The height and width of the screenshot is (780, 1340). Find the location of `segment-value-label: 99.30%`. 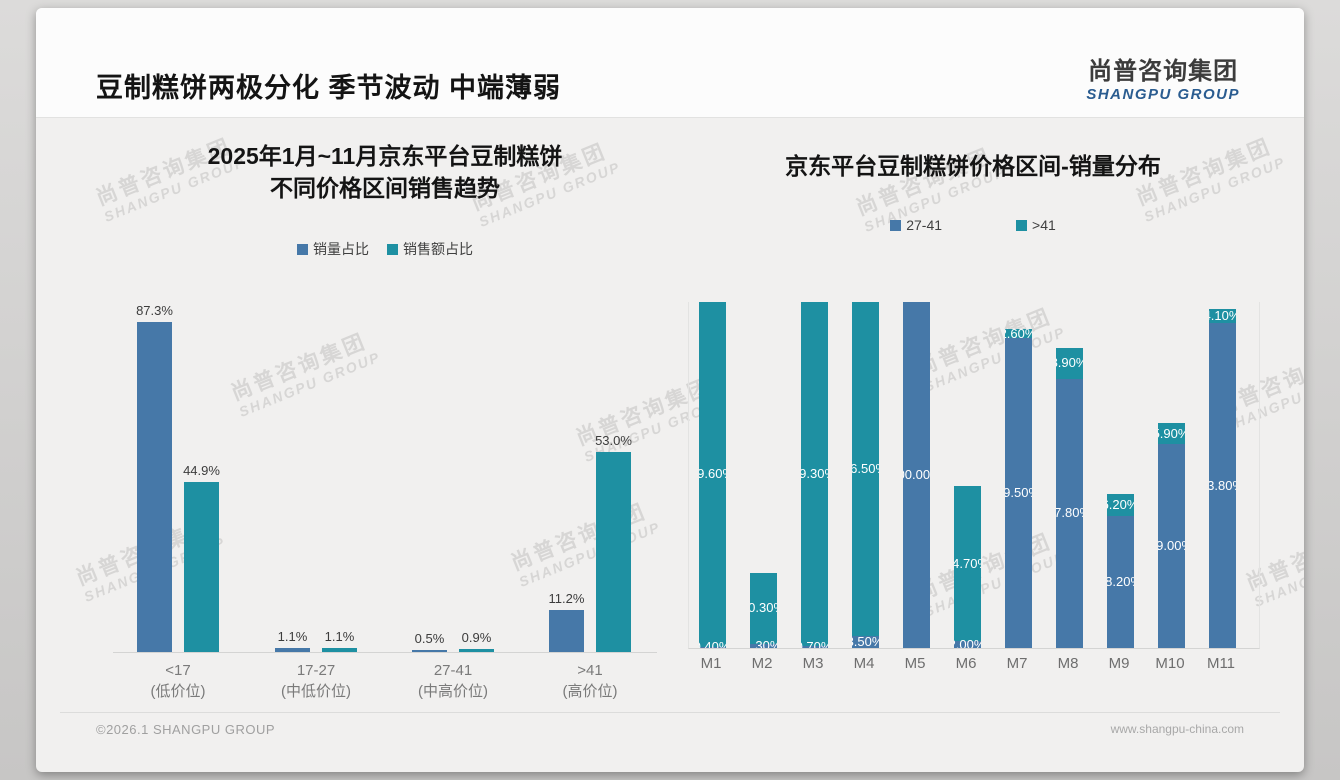

segment-value-label: 99.30% is located at coordinates (814, 473).